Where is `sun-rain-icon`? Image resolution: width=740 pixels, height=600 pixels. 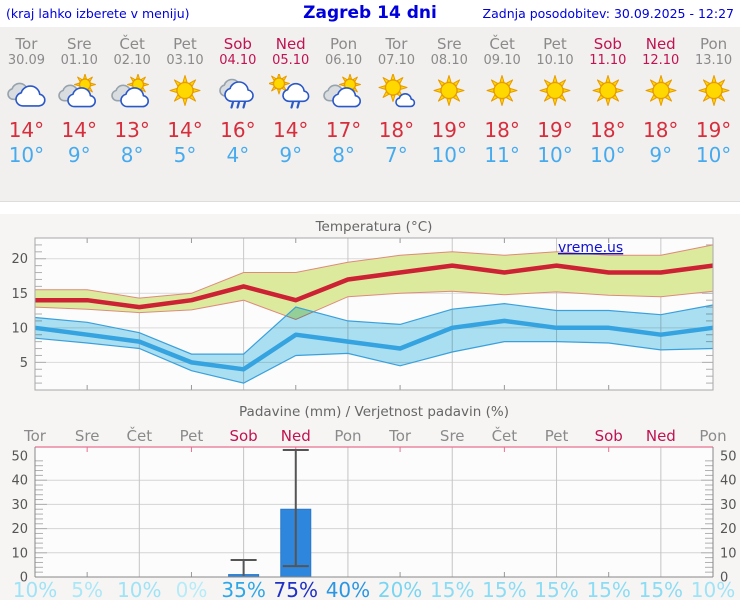
sun-rain-icon is located at coordinates (290, 91).